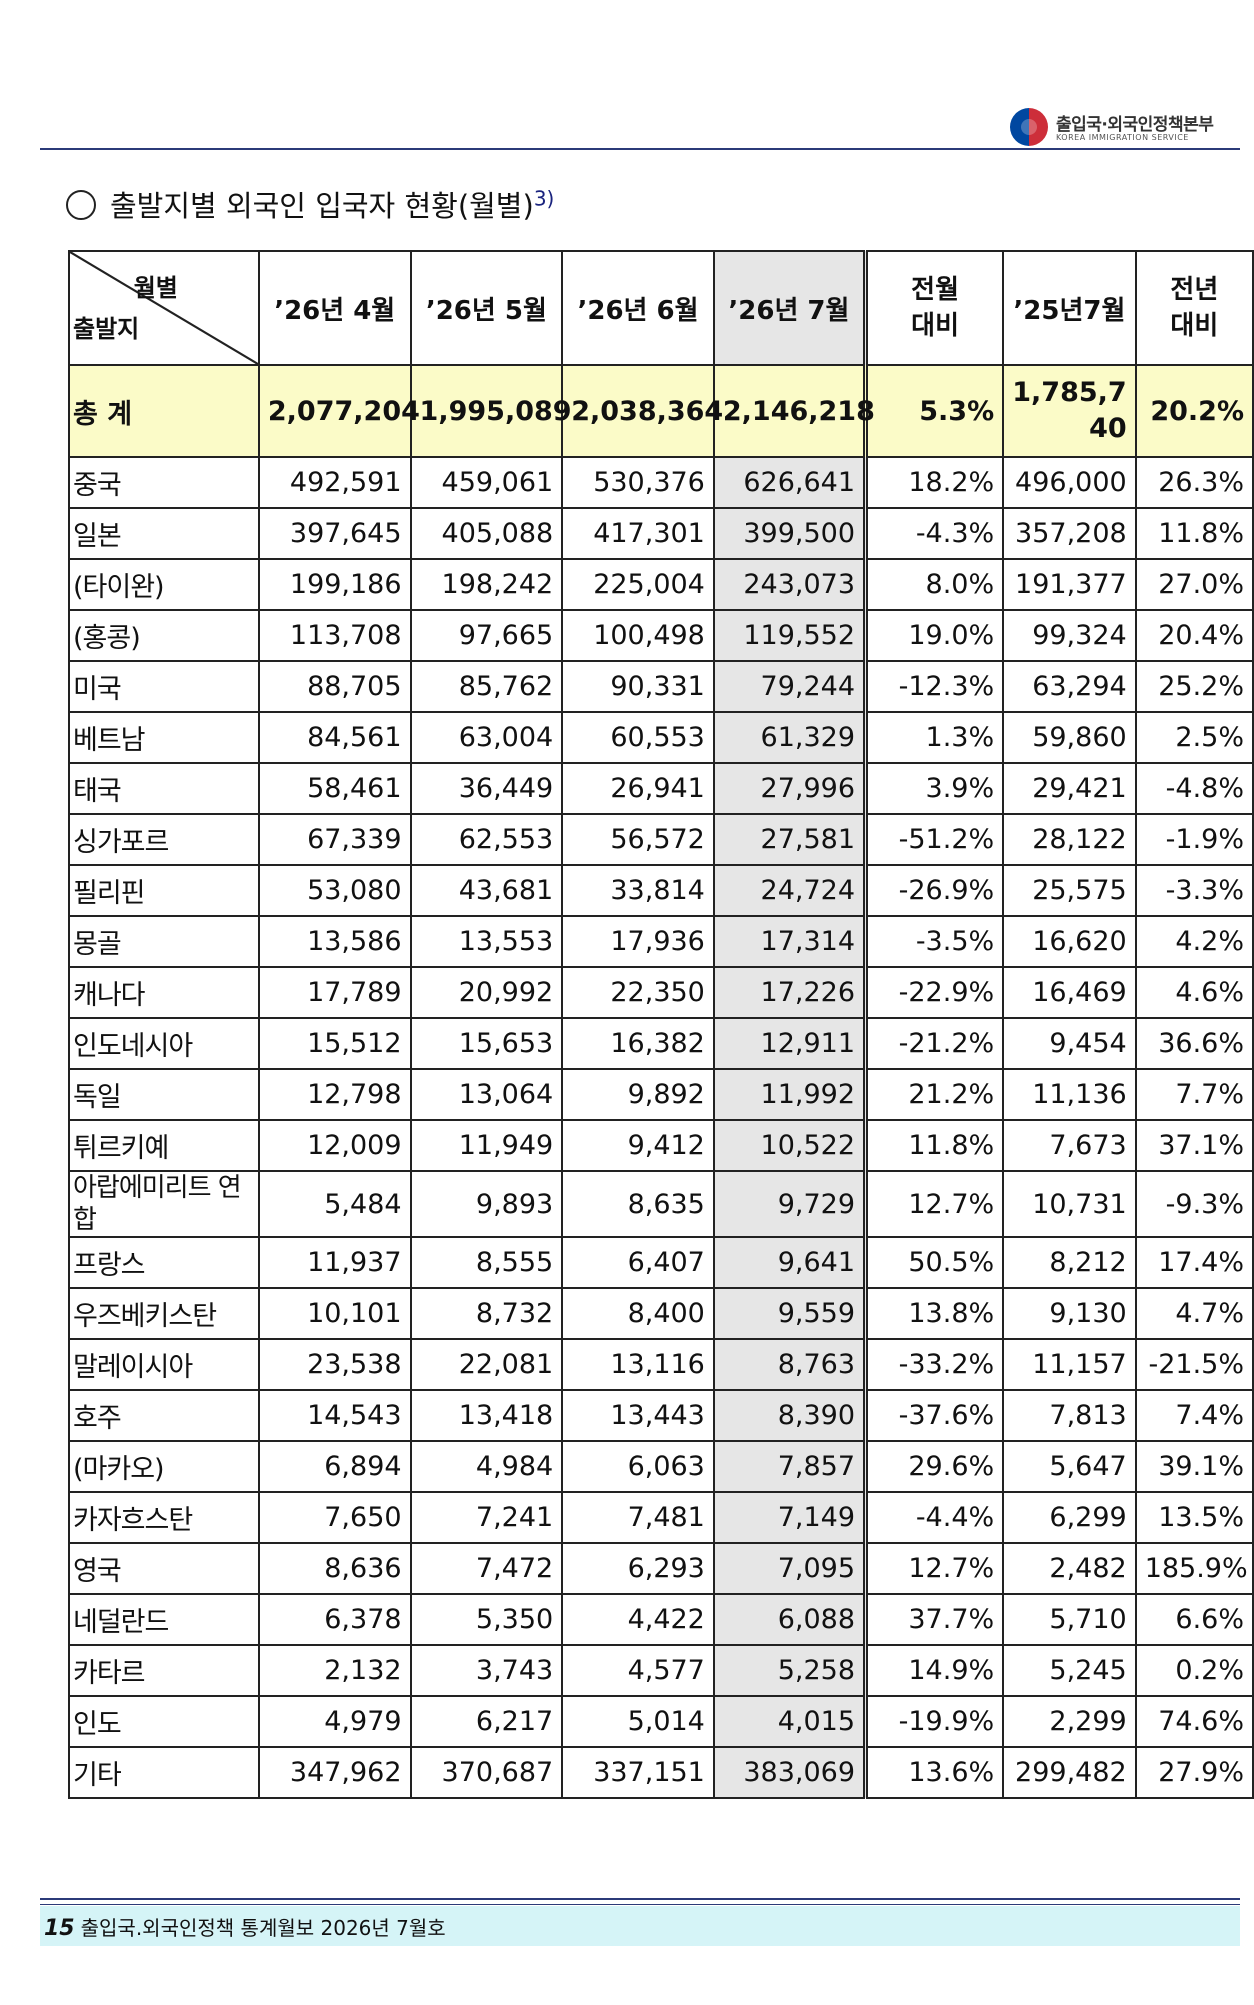  I want to click on value-cell: -1.9%, so click(1194, 839).